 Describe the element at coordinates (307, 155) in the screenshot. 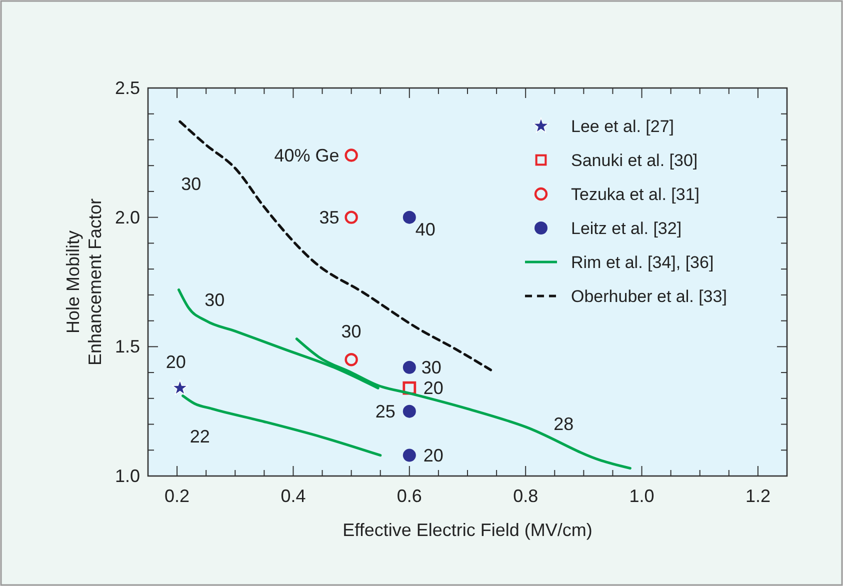

I see `annotation: 40% Ge` at that location.